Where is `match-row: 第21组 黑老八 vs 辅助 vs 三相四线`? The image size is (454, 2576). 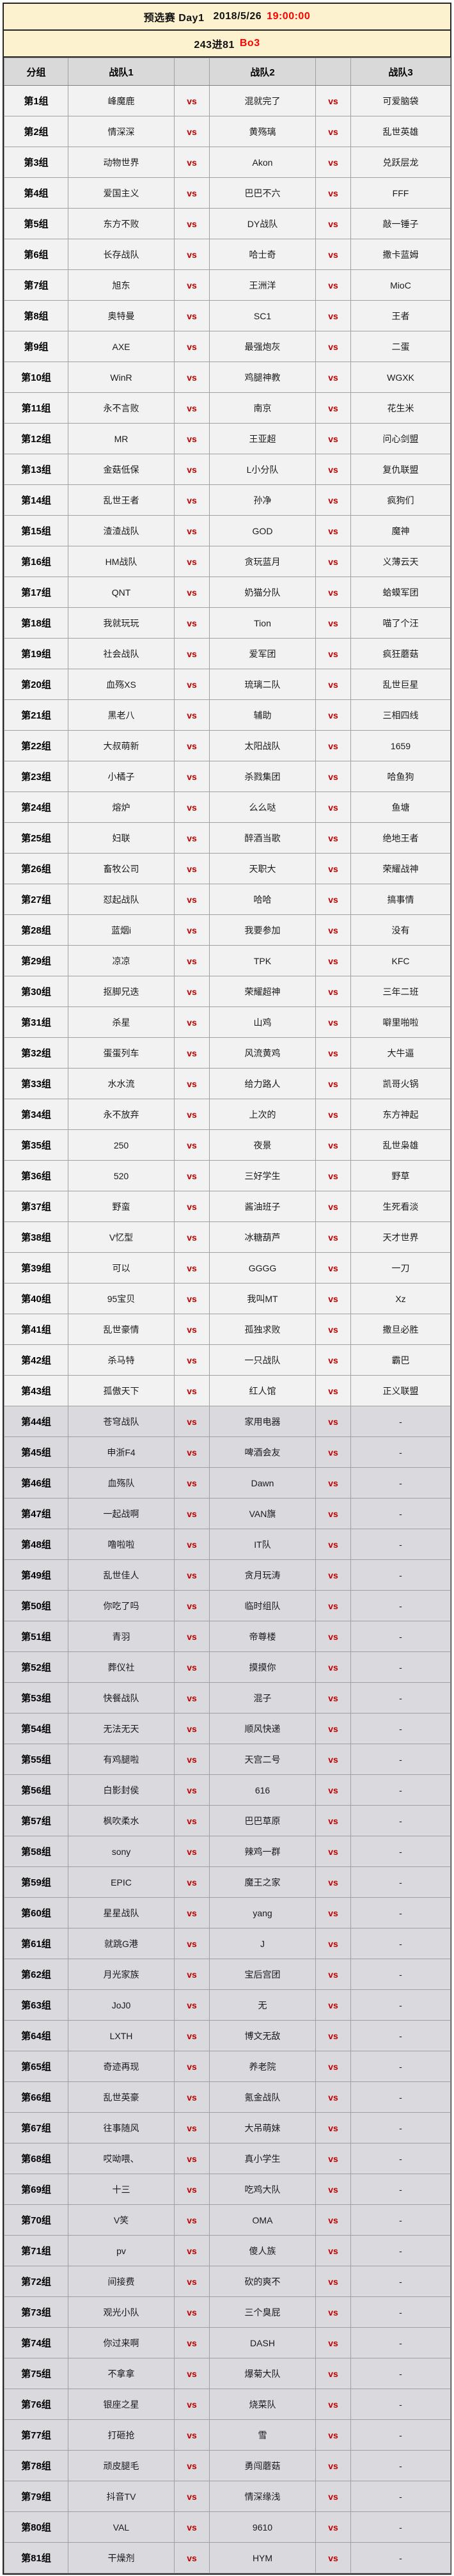 match-row: 第21组 黑老八 vs 辅助 vs 三相四线 is located at coordinates (227, 715).